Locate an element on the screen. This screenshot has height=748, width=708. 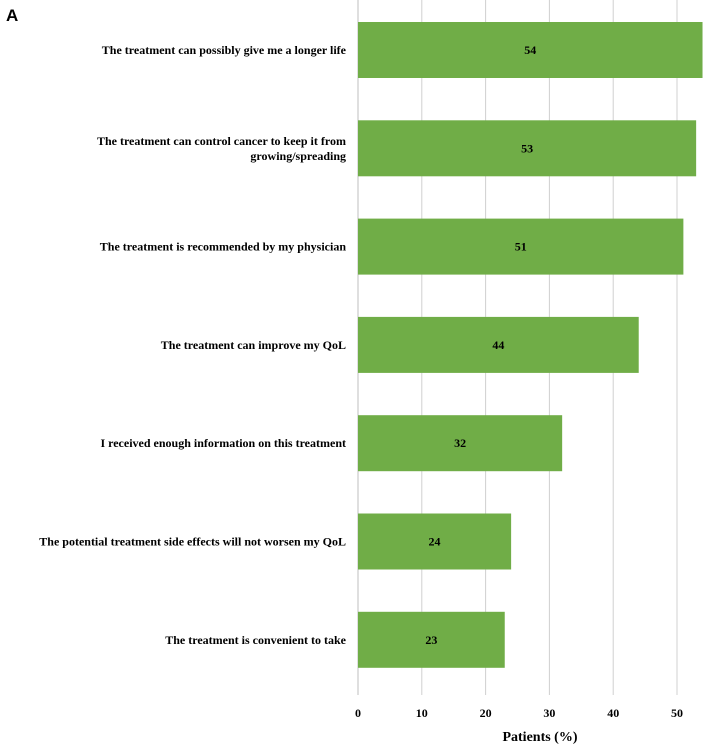
data-label-2: 53 is located at coordinates (527, 148).